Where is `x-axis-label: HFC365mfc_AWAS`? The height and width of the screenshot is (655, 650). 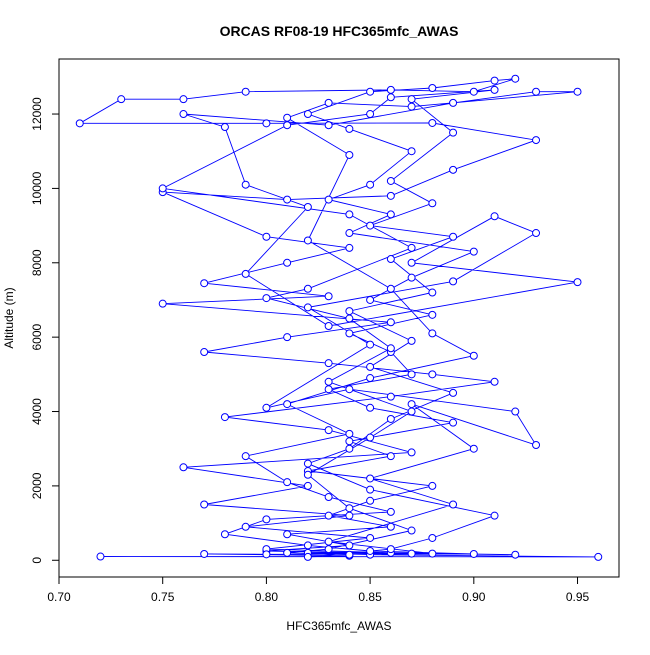
x-axis-label: HFC365mfc_AWAS is located at coordinates (338, 626).